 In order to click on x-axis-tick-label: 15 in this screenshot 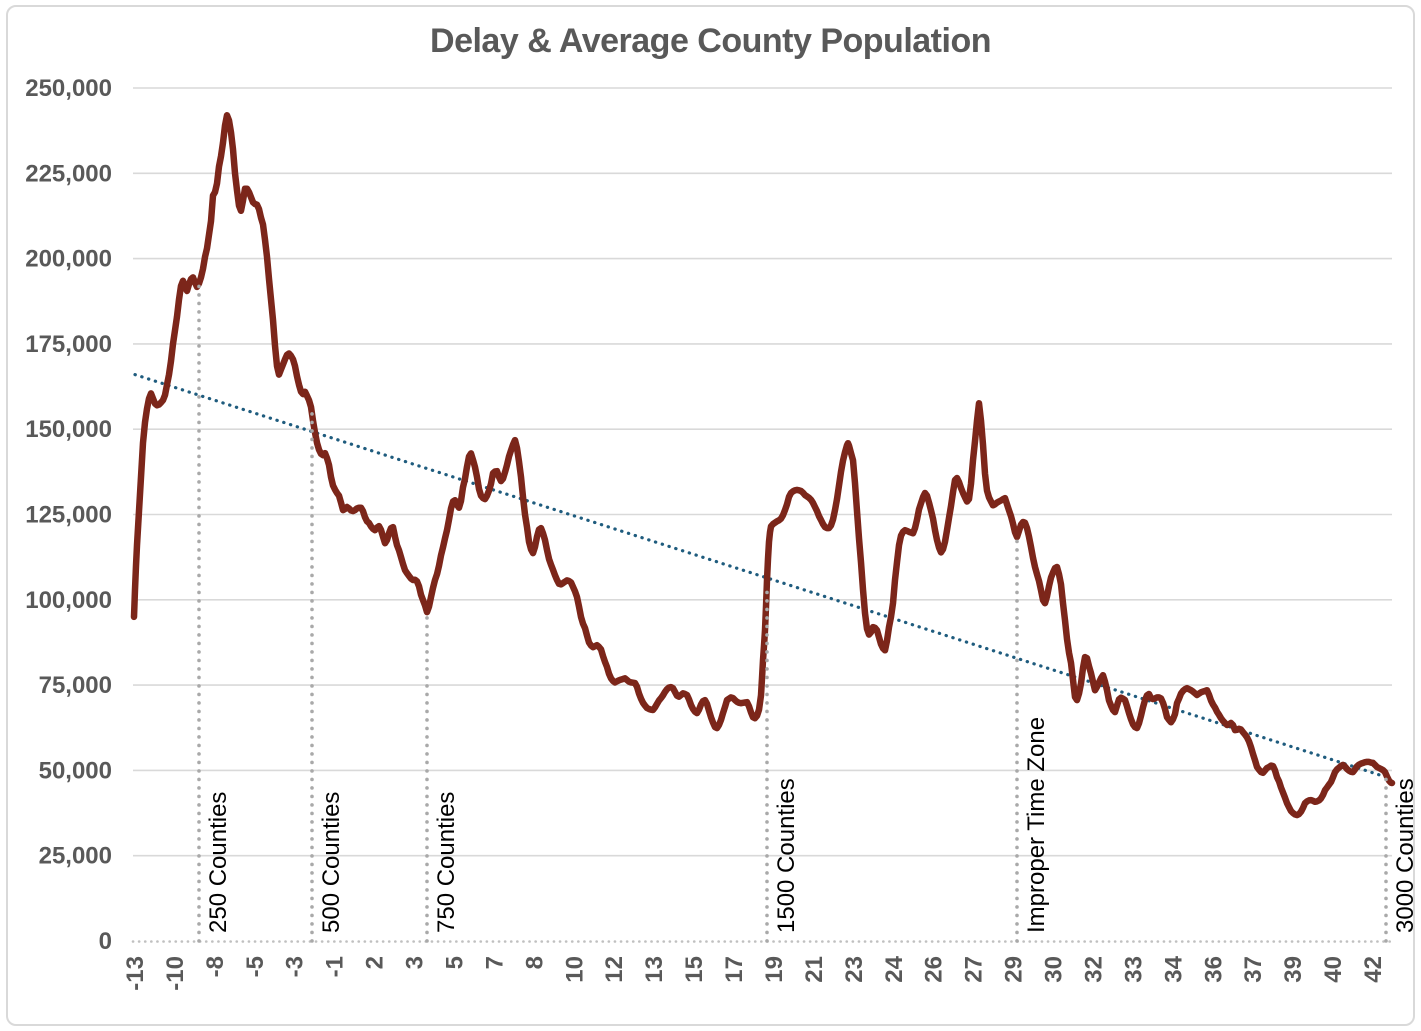, I will do `click(694, 969)`.